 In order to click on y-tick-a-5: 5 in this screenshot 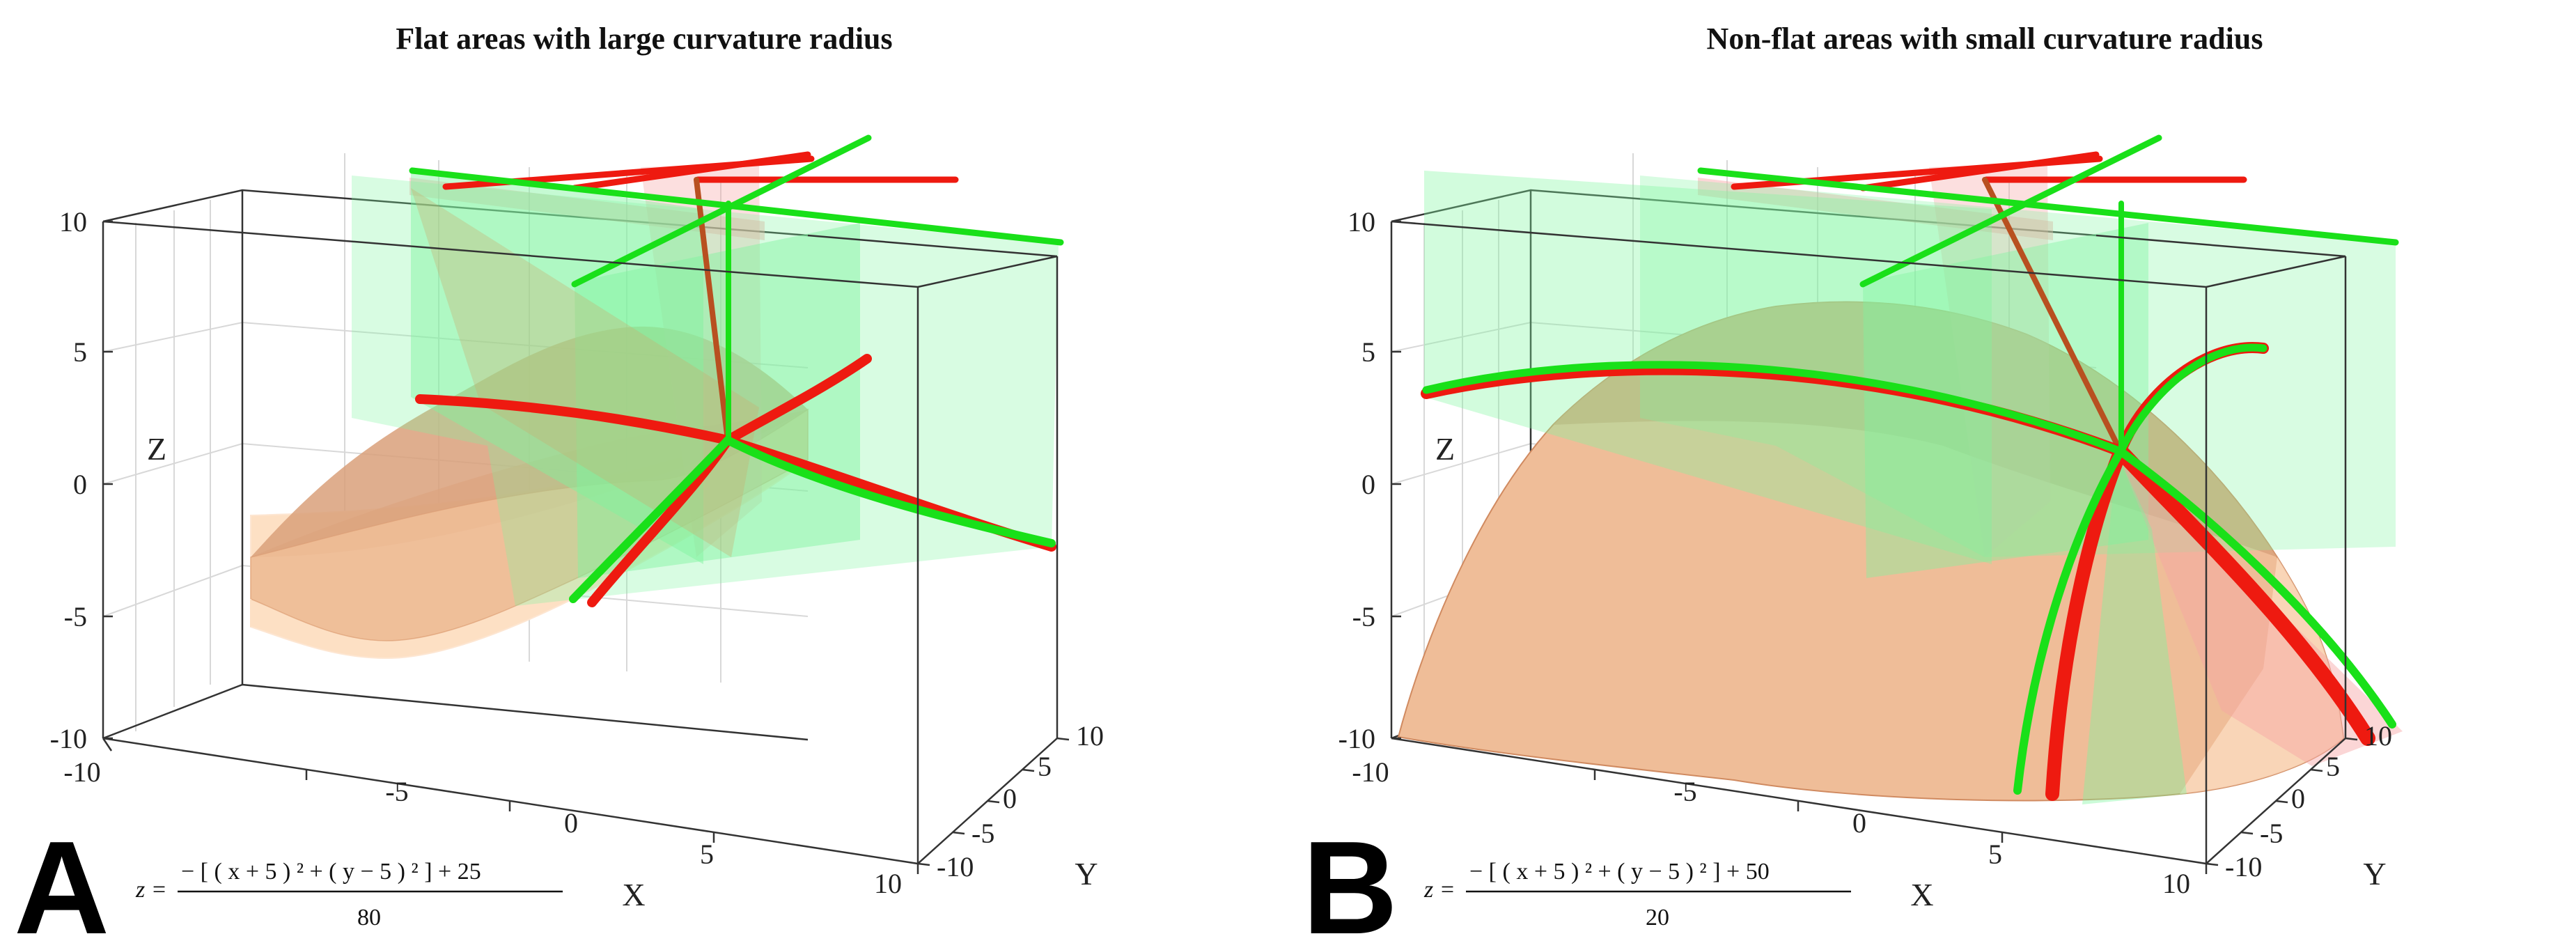, I will do `click(1045, 766)`.